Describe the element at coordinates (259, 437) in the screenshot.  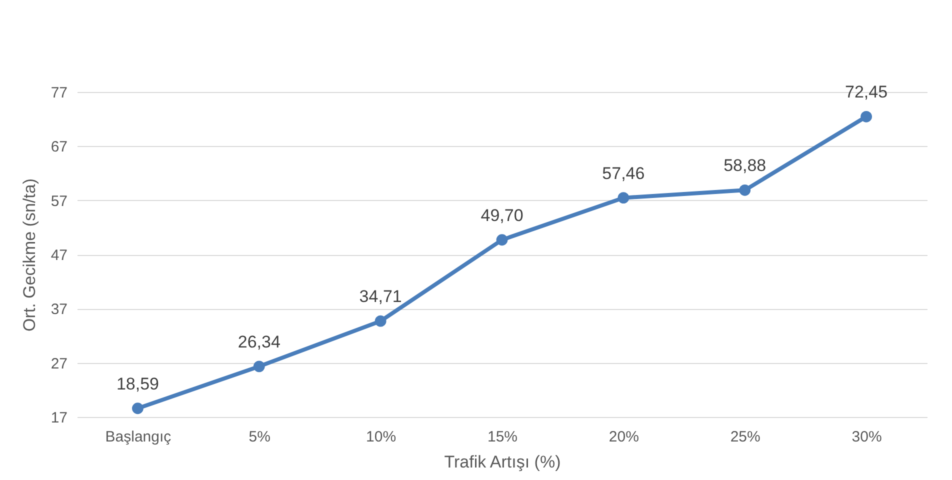
I see `x-tick-label: 5%` at that location.